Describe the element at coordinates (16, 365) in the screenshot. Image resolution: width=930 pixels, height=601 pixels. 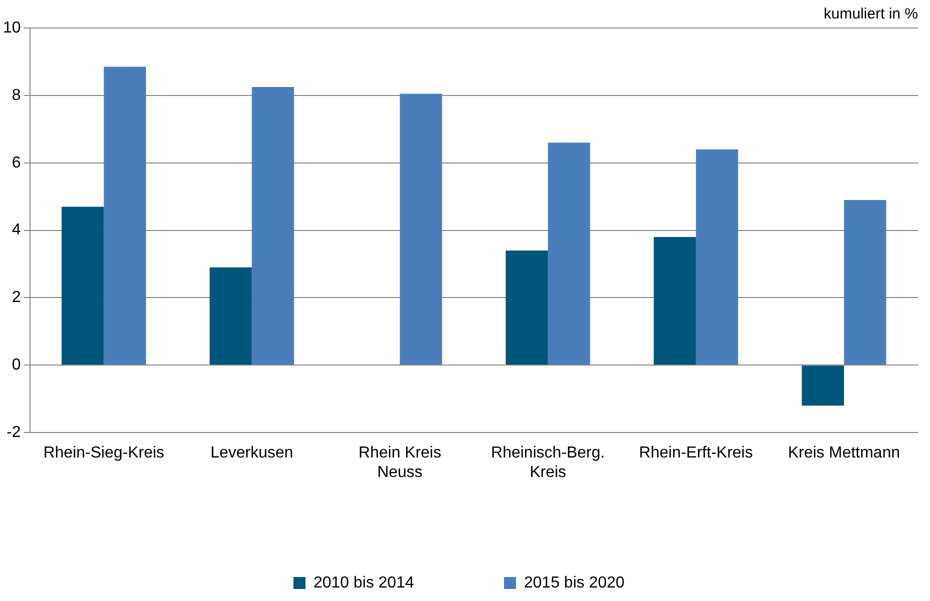
I see `y-tick-label: 0` at that location.